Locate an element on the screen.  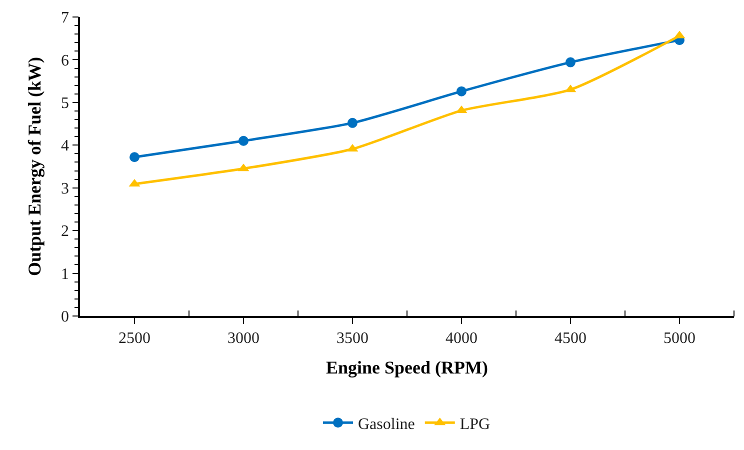
x-tick-label: 3000 is located at coordinates (244, 338).